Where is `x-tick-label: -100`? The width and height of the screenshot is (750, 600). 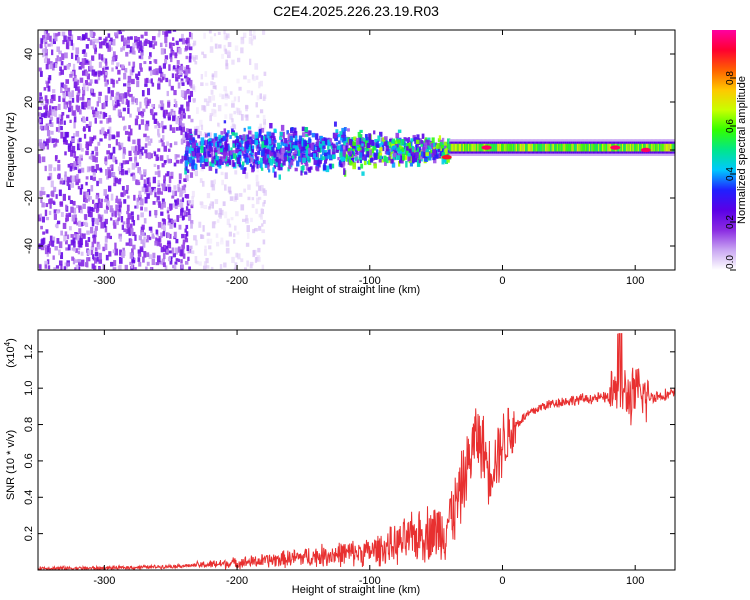
x-tick-label: -100 is located at coordinates (370, 281).